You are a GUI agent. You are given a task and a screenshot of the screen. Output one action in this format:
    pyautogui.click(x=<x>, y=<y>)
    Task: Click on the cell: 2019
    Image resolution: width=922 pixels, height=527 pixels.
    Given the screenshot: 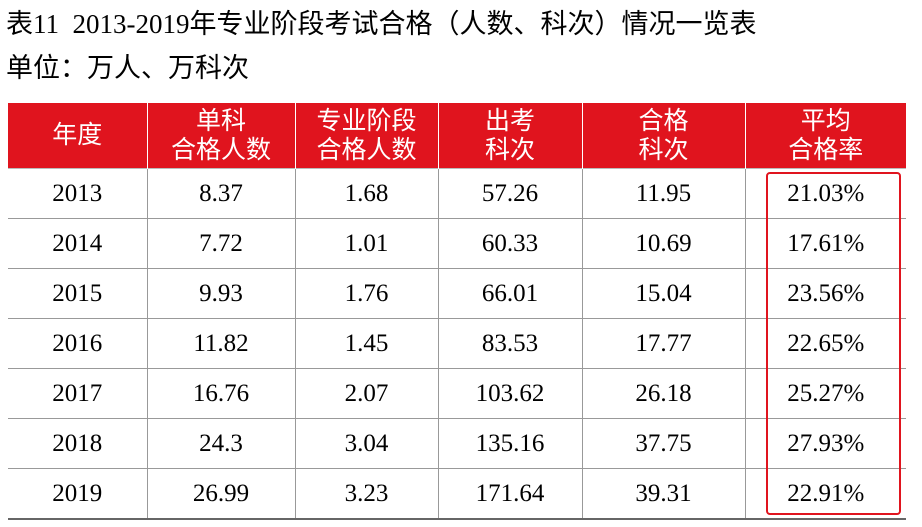 What is the action you would take?
    pyautogui.click(x=78, y=494)
    